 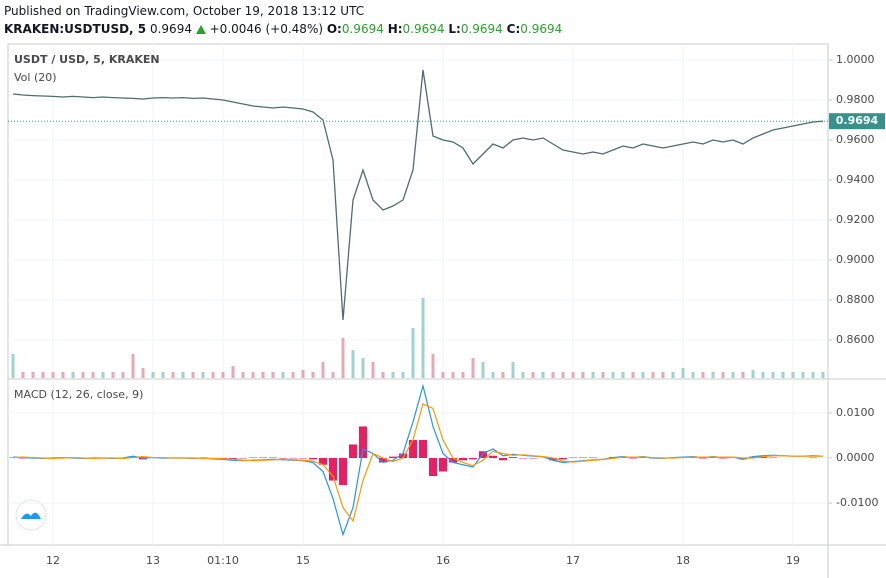 What do you see at coordinates (395, 29) in the screenshot?
I see `h-label: H:` at bounding box center [395, 29].